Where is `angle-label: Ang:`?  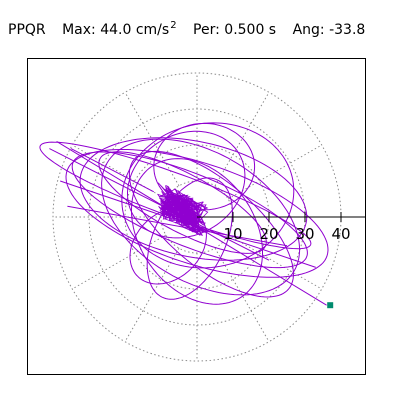 angle-label: Ang: is located at coordinates (308, 30).